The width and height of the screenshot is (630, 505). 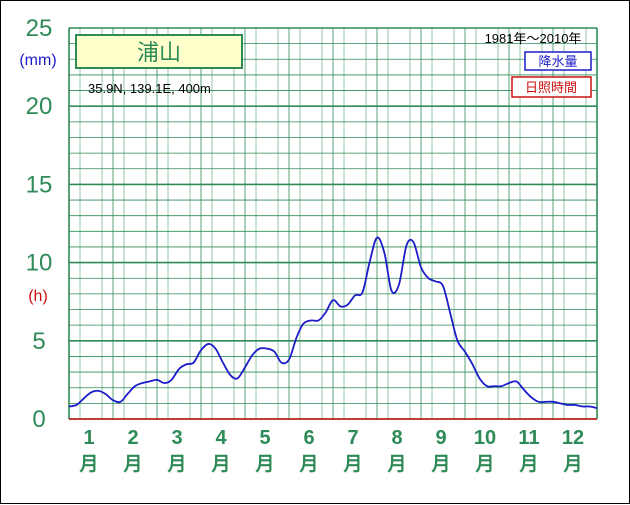 What do you see at coordinates (573, 438) in the screenshot?
I see `x-tick-month-number: 12` at bounding box center [573, 438].